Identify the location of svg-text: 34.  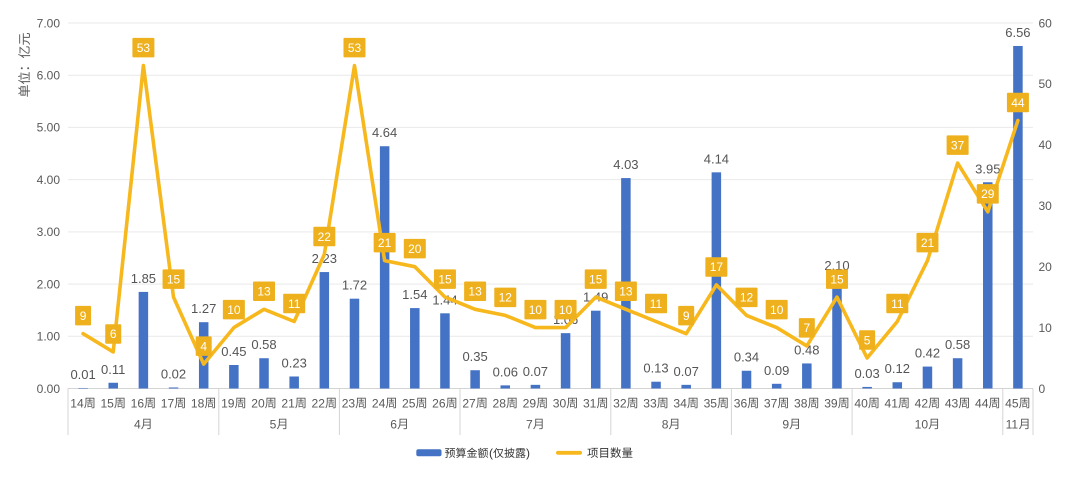
(680, 403).